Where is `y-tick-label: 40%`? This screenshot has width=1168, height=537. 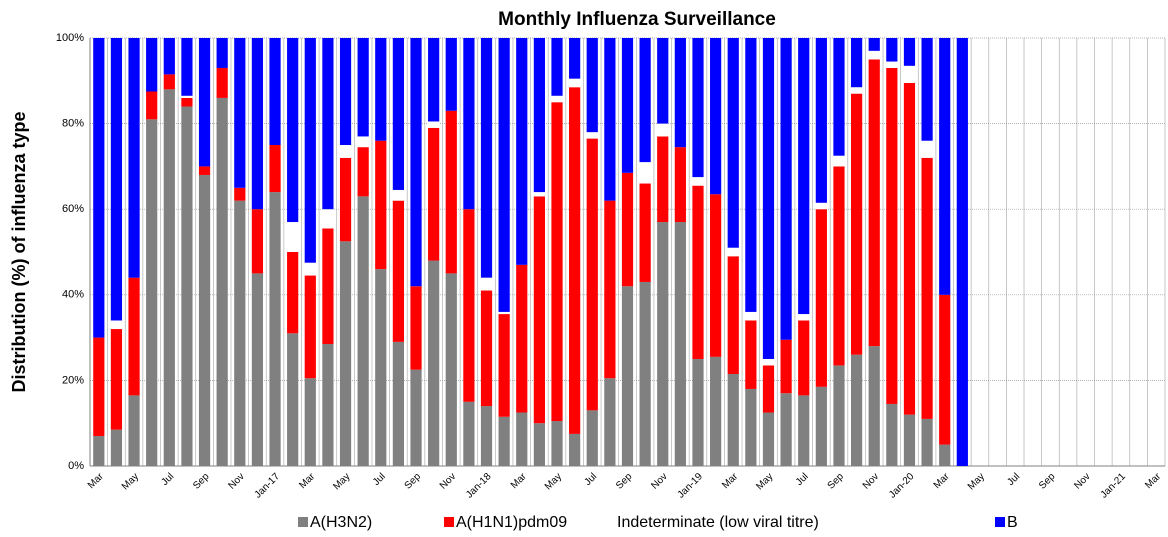
y-tick-label: 40% is located at coordinates (73, 295).